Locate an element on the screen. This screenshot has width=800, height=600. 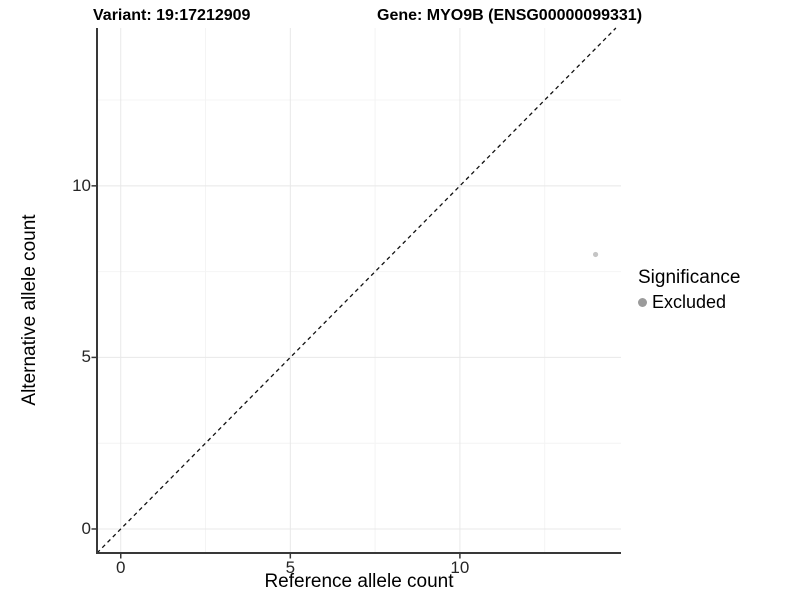
y-axis-title: Alternative allele count is located at coordinates (29, 310).